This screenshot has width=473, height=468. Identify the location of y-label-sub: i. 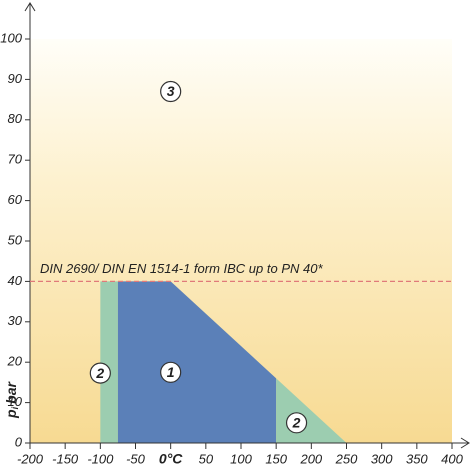
(15, 407).